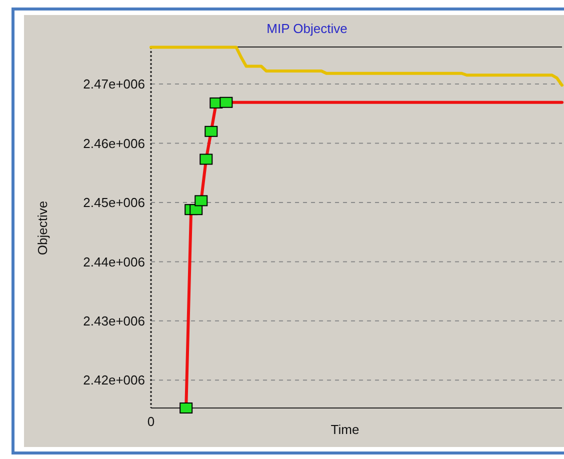 The image size is (564, 459). I want to click on y-tick-label: 2.44e+006, so click(114, 262).